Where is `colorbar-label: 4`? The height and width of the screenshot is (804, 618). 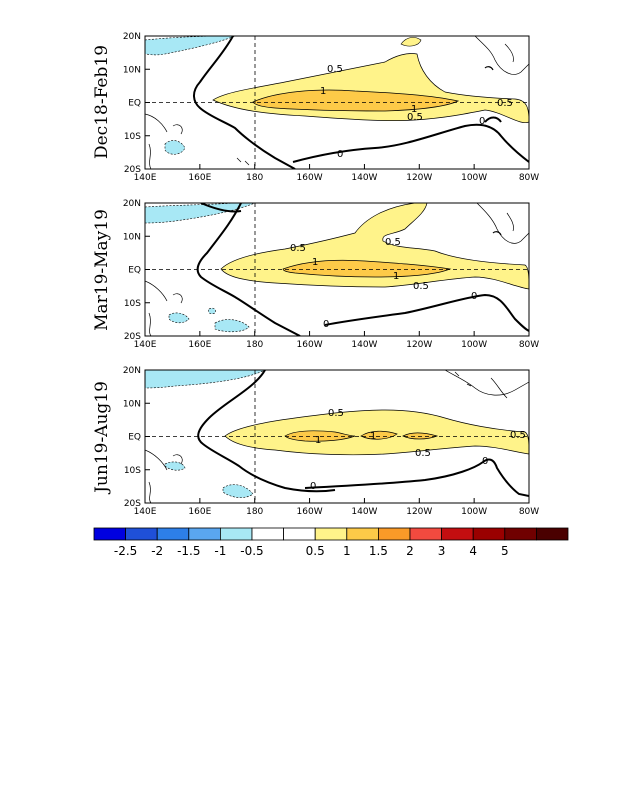
colorbar-label: 4 is located at coordinates (473, 551).